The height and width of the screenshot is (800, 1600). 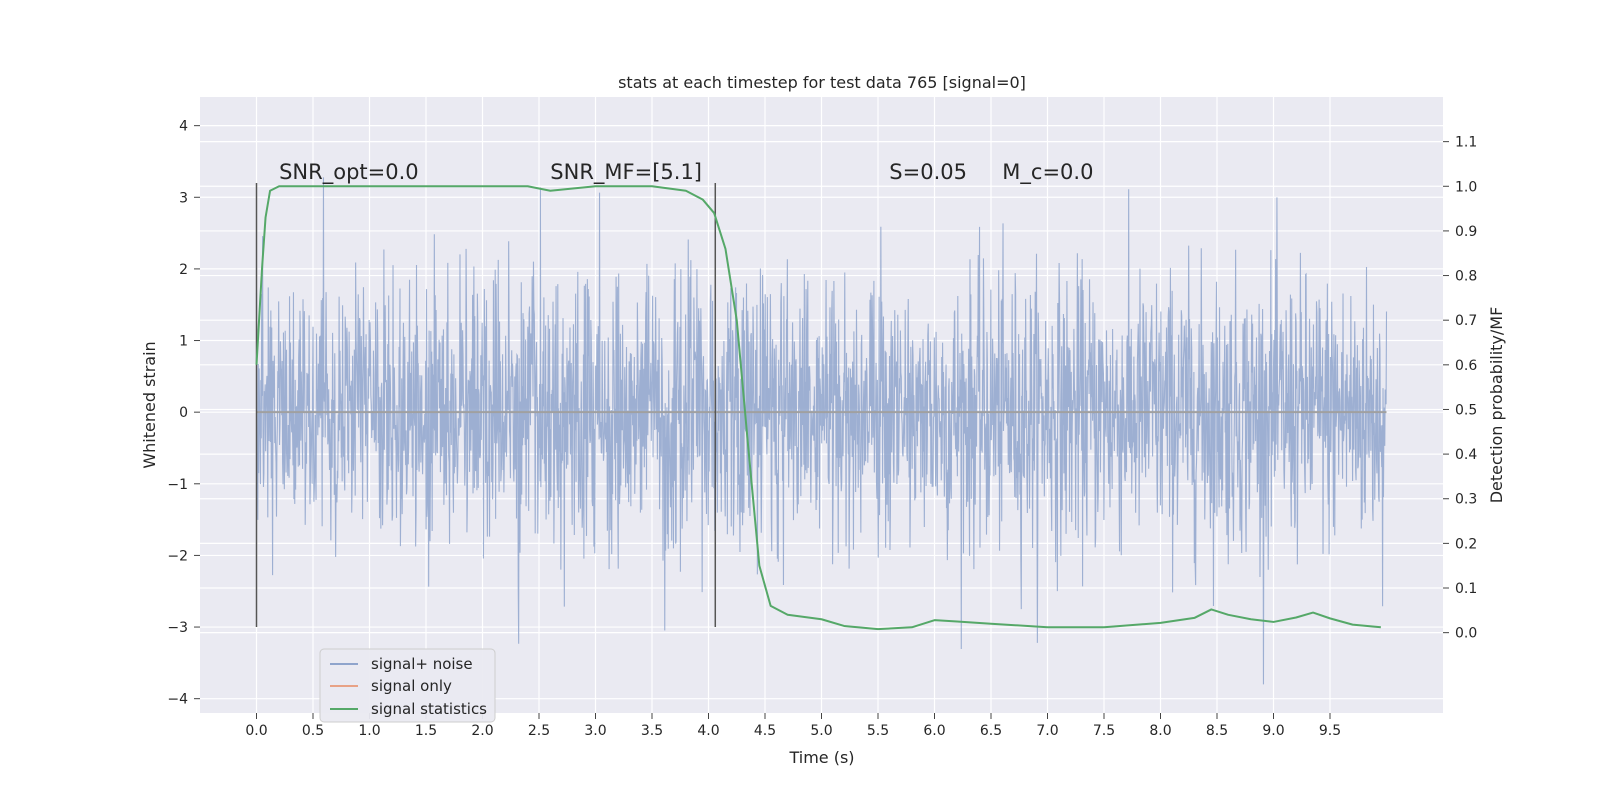 What do you see at coordinates (256, 731) in the screenshot?
I see `x-tick-label: 0.0` at bounding box center [256, 731].